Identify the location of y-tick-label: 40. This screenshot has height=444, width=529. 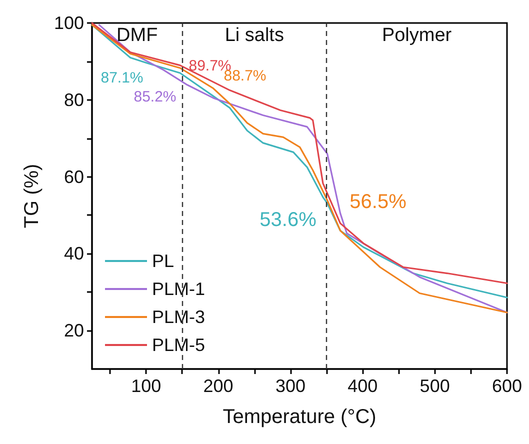
(74, 254).